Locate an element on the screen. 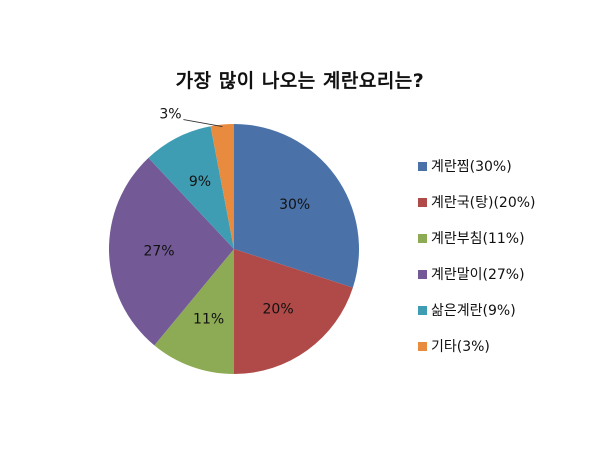 The width and height of the screenshot is (600, 450). legend-label: 계란부침(11%) is located at coordinates (478, 239).